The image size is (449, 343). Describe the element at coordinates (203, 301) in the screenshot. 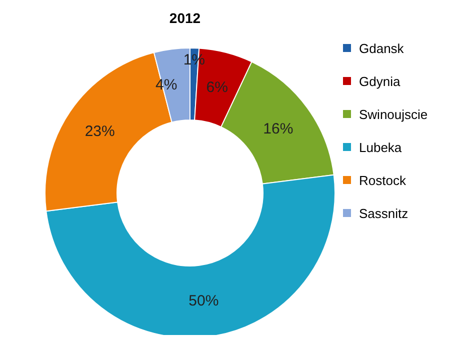

I see `data-label: 50%` at that location.